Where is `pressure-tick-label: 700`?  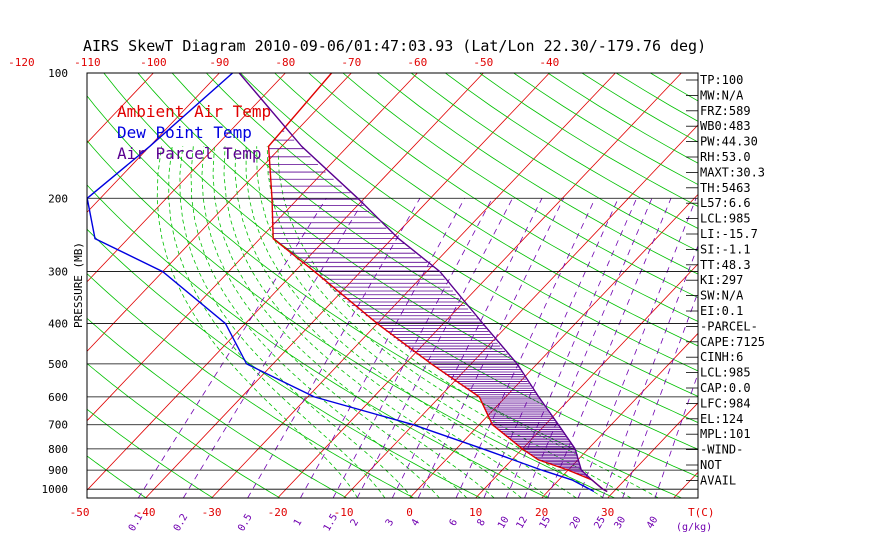 pressure-tick-label: 700 is located at coordinates (58, 425).